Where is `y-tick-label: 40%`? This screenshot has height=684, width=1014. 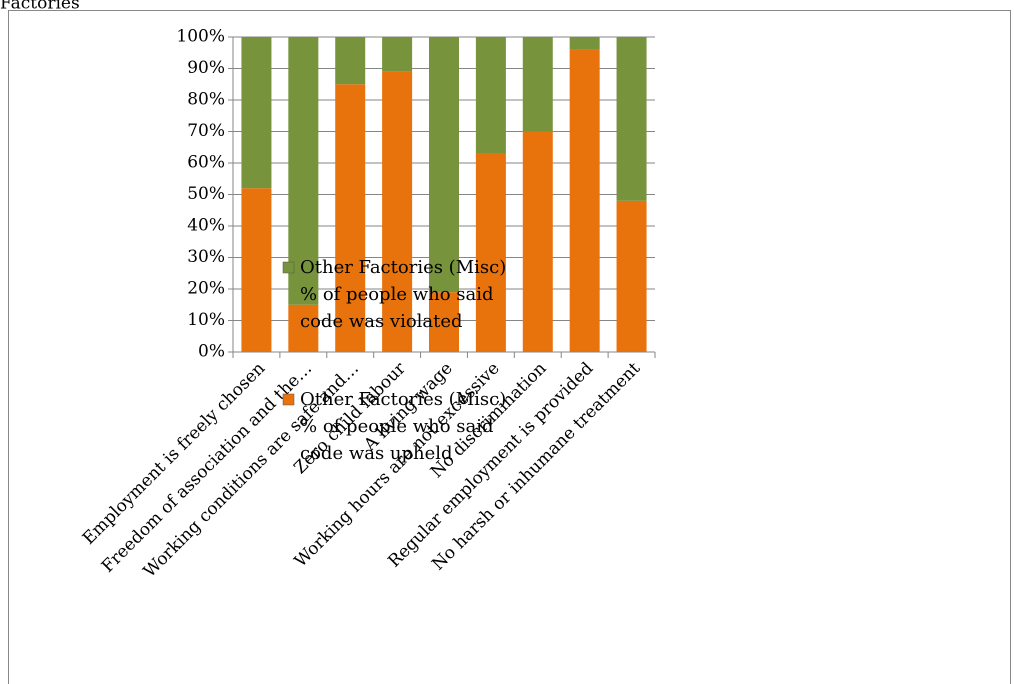
y-tick-label: 40% is located at coordinates (206, 226).